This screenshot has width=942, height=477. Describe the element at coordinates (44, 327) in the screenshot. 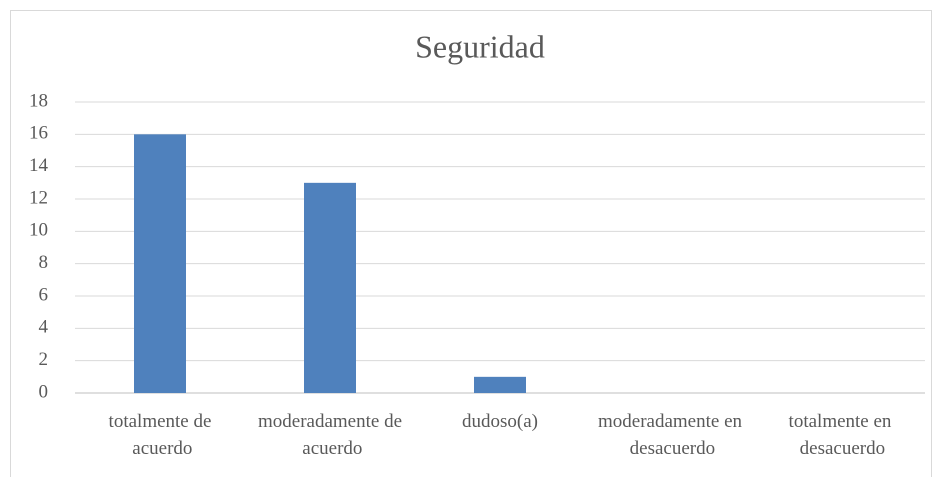

I see `y-tick-label: 4` at that location.